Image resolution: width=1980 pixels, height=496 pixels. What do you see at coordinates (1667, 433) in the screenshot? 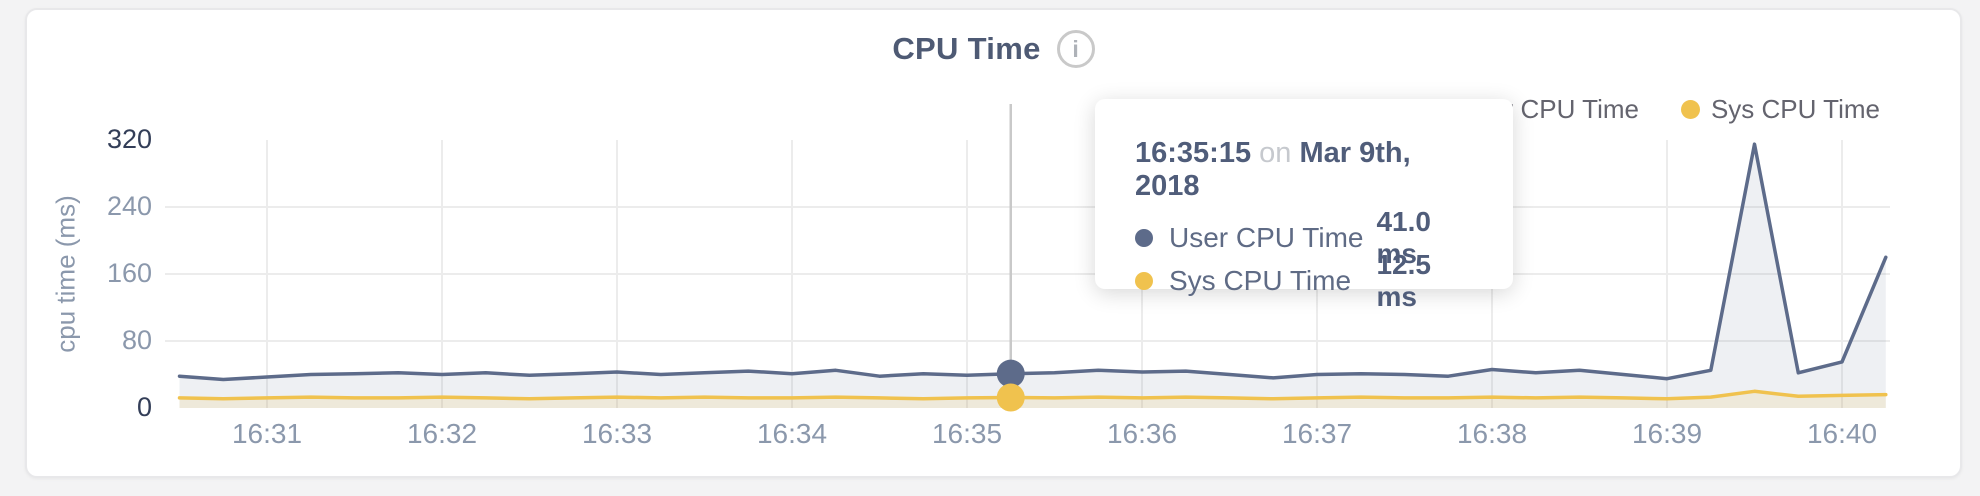
I see `x-tick-16:39: 16:39` at bounding box center [1667, 433].